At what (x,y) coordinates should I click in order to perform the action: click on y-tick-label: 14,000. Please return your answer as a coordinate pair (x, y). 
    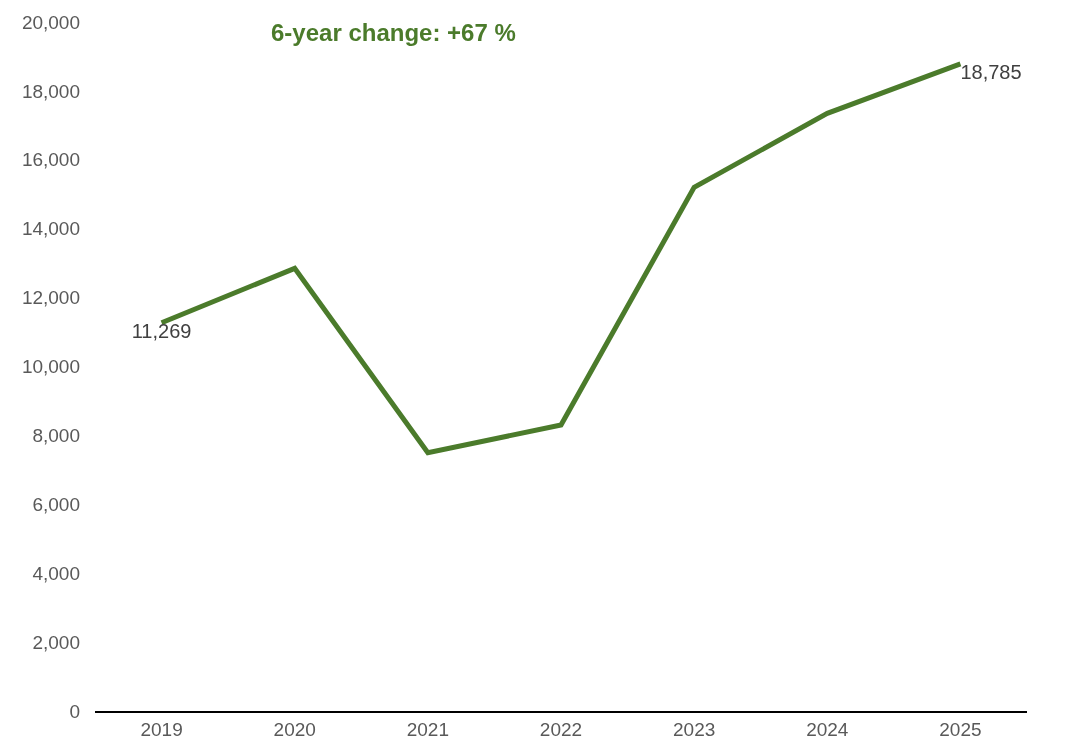
    Looking at the image, I should click on (50, 229).